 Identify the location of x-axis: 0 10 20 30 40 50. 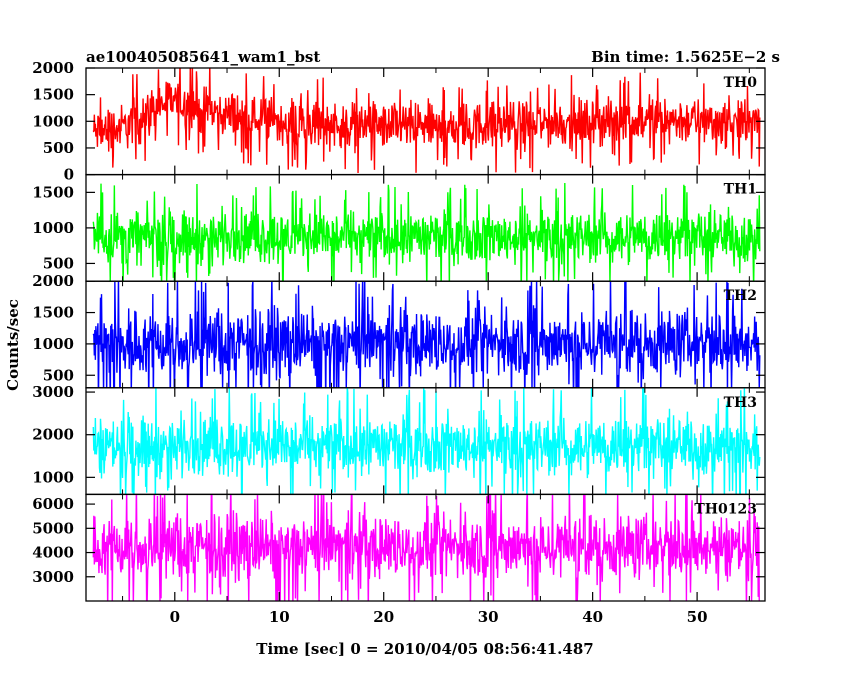
(439, 617).